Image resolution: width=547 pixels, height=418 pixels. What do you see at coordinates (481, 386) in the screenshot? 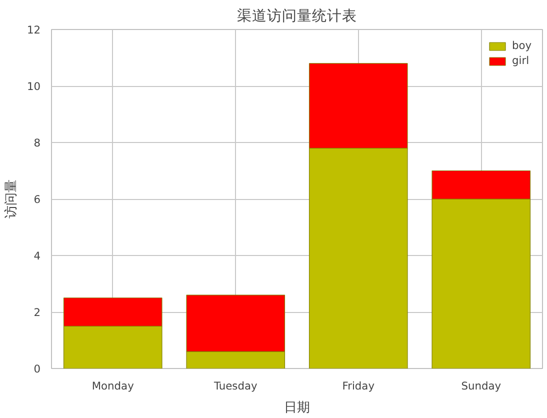
I see `x-tick-label: Sunday` at bounding box center [481, 386].